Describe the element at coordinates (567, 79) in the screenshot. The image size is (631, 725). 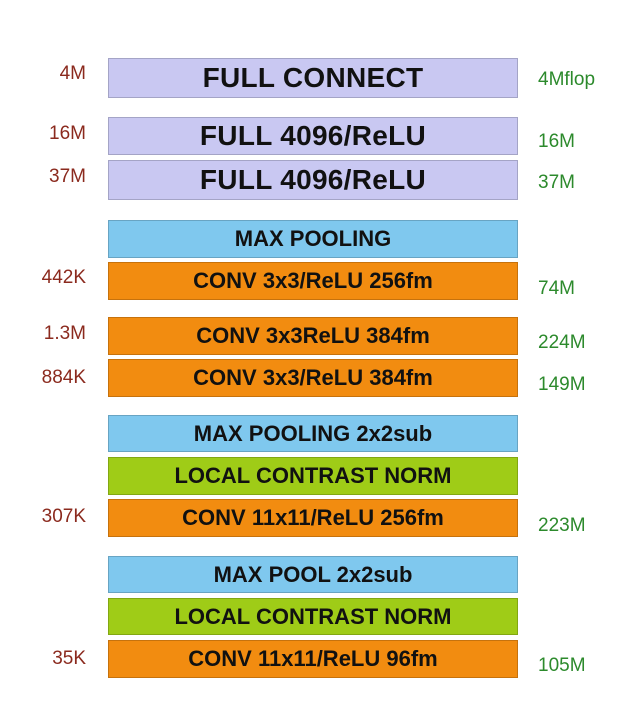
I see `flop-count-label: 4Mflop` at that location.